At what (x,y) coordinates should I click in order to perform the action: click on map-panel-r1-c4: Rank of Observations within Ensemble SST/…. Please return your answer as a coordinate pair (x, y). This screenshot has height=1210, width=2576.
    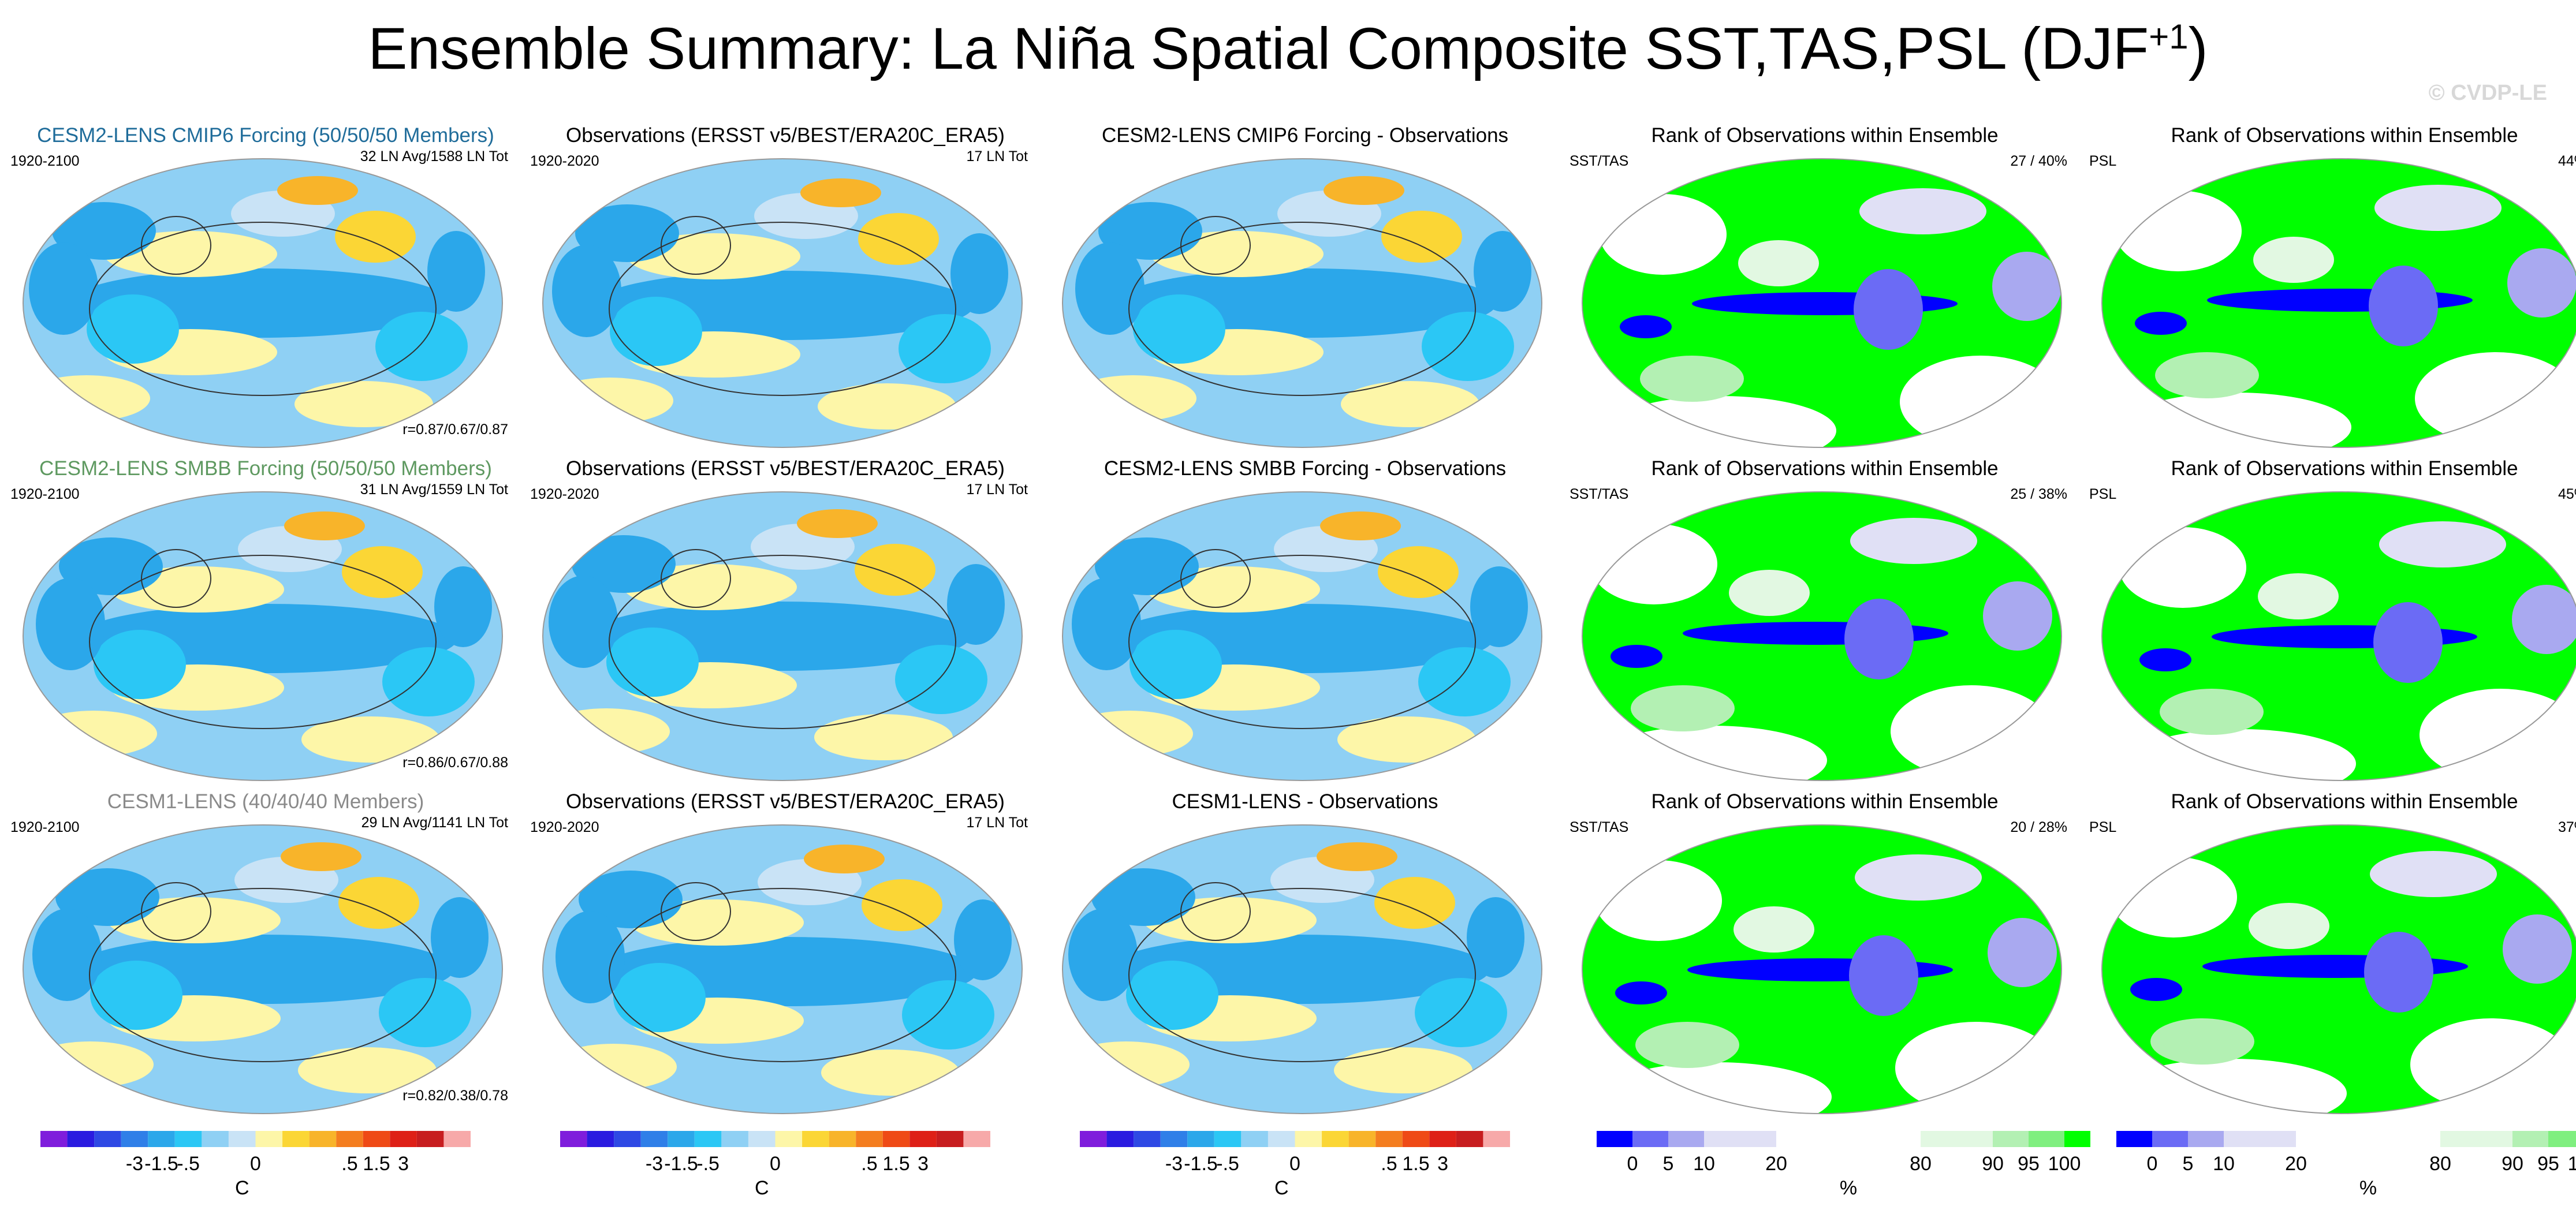
    Looking at the image, I should click on (1825, 291).